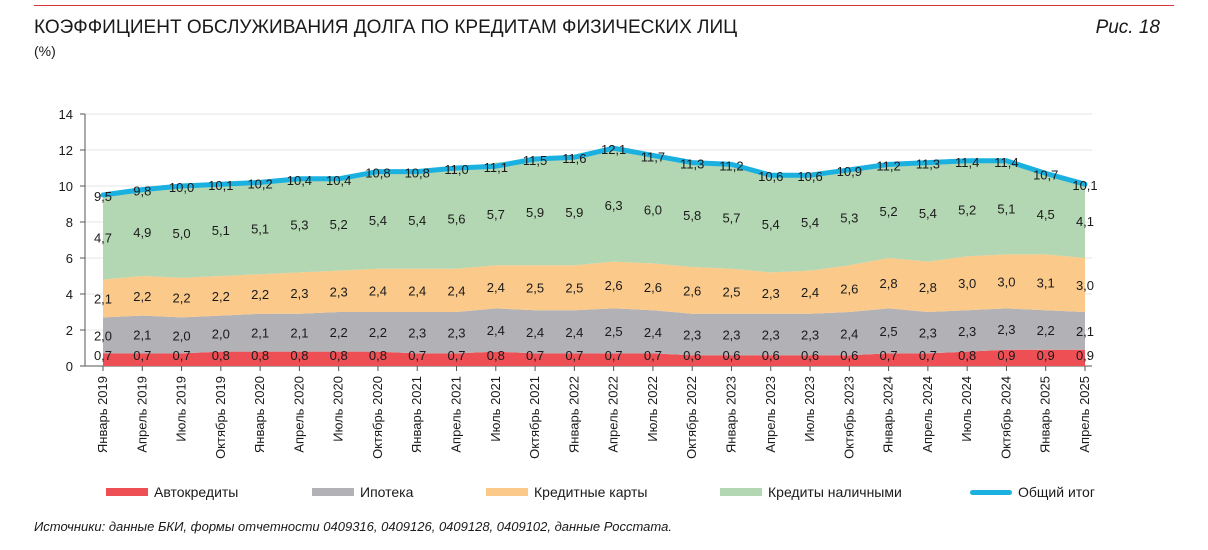 The width and height of the screenshot is (1208, 550). What do you see at coordinates (604, 5) in the screenshot?
I see `top-rule` at bounding box center [604, 5].